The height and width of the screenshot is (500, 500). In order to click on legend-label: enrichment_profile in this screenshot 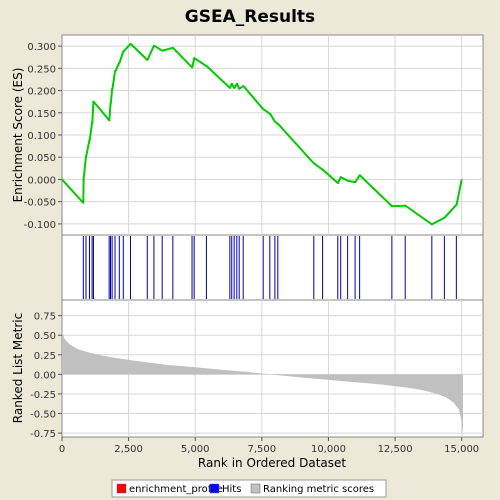, I will do `click(176, 489)`.